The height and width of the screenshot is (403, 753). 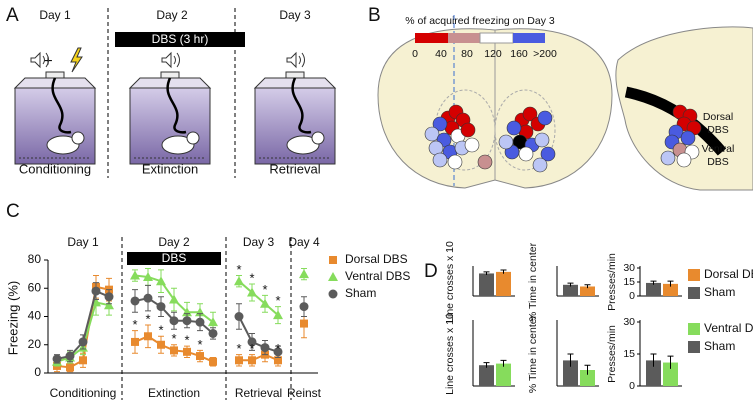 I want to click on dbs-box, so click(x=180, y=39).